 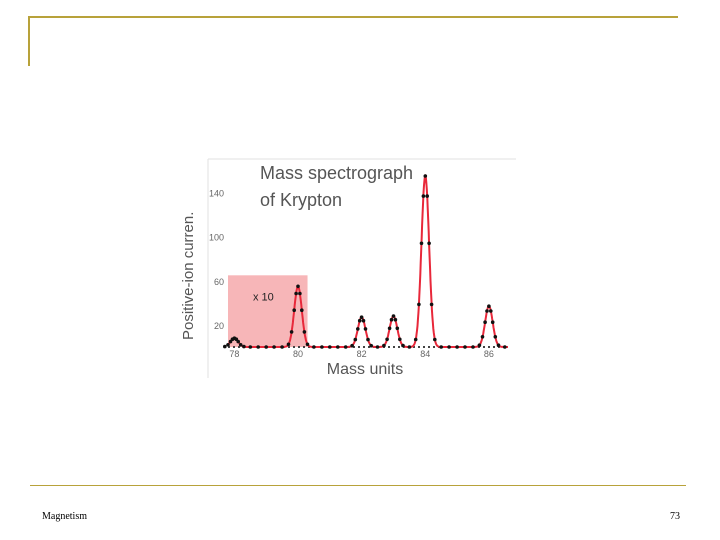 I want to click on x-axis-label: Mass units, so click(x=365, y=369).